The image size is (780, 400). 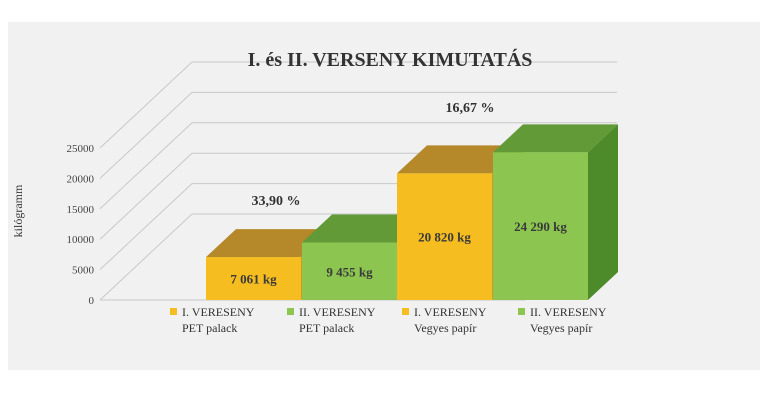 What do you see at coordinates (81, 149) in the screenshot?
I see `y-tick-label: 25000` at bounding box center [81, 149].